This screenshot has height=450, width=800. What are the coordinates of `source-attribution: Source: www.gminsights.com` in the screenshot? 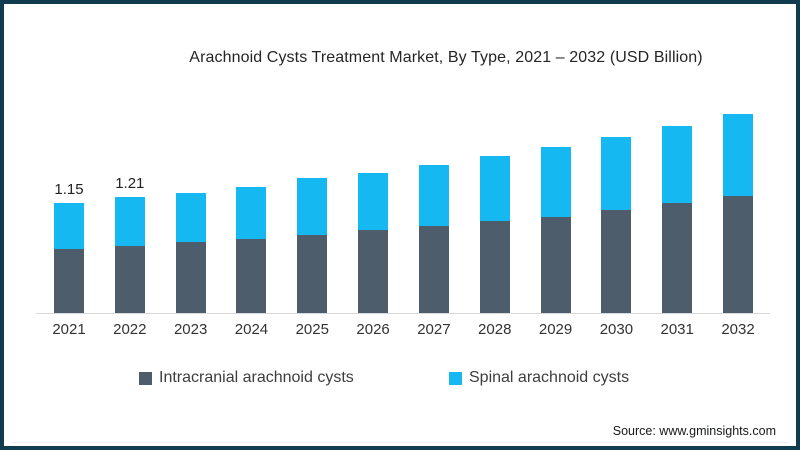 It's located at (694, 431).